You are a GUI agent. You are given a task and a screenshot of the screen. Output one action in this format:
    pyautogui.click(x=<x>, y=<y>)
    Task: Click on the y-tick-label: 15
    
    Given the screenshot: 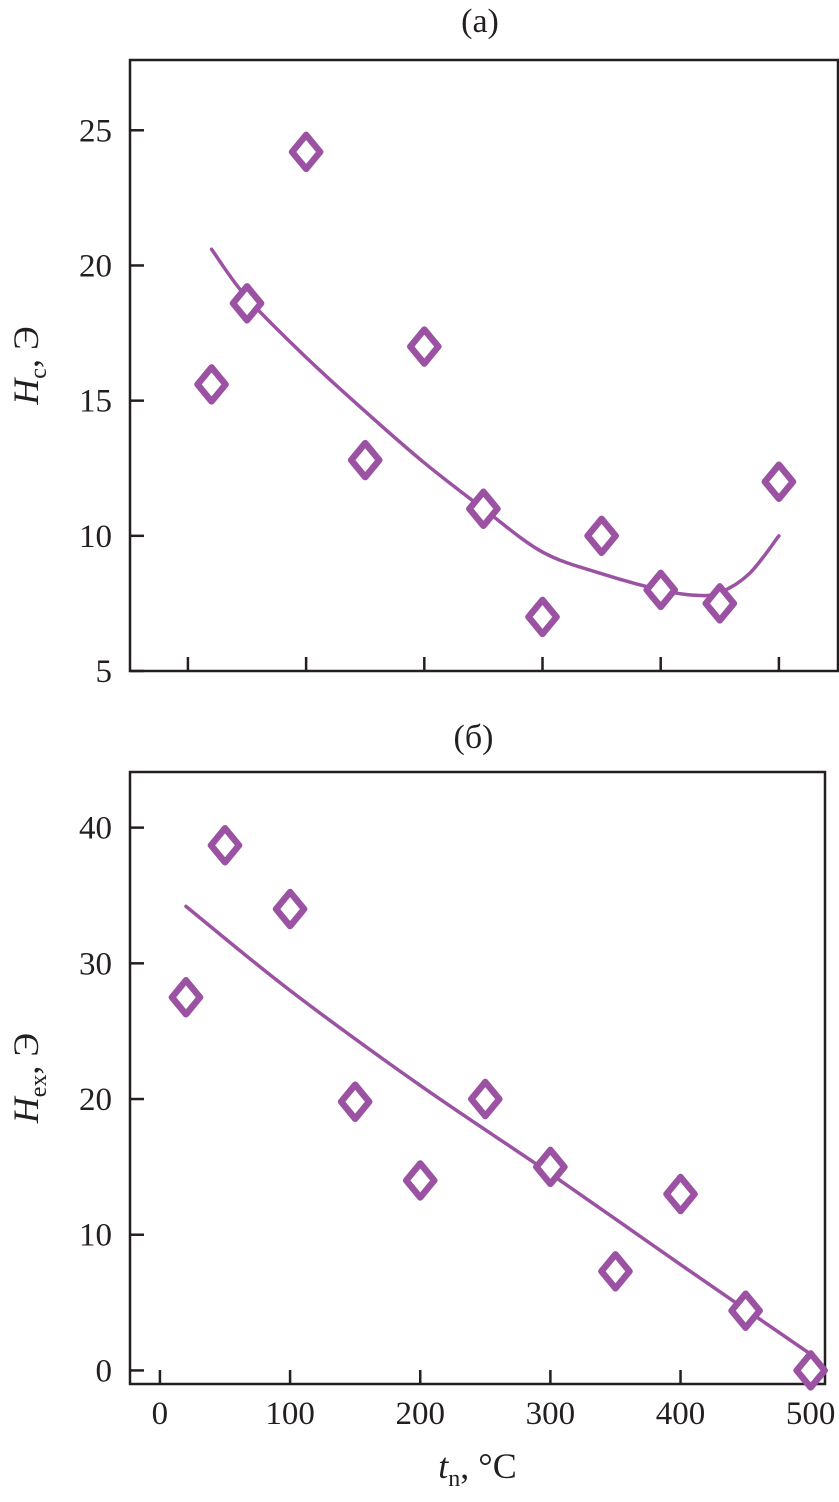 What is the action you would take?
    pyautogui.click(x=95, y=402)
    